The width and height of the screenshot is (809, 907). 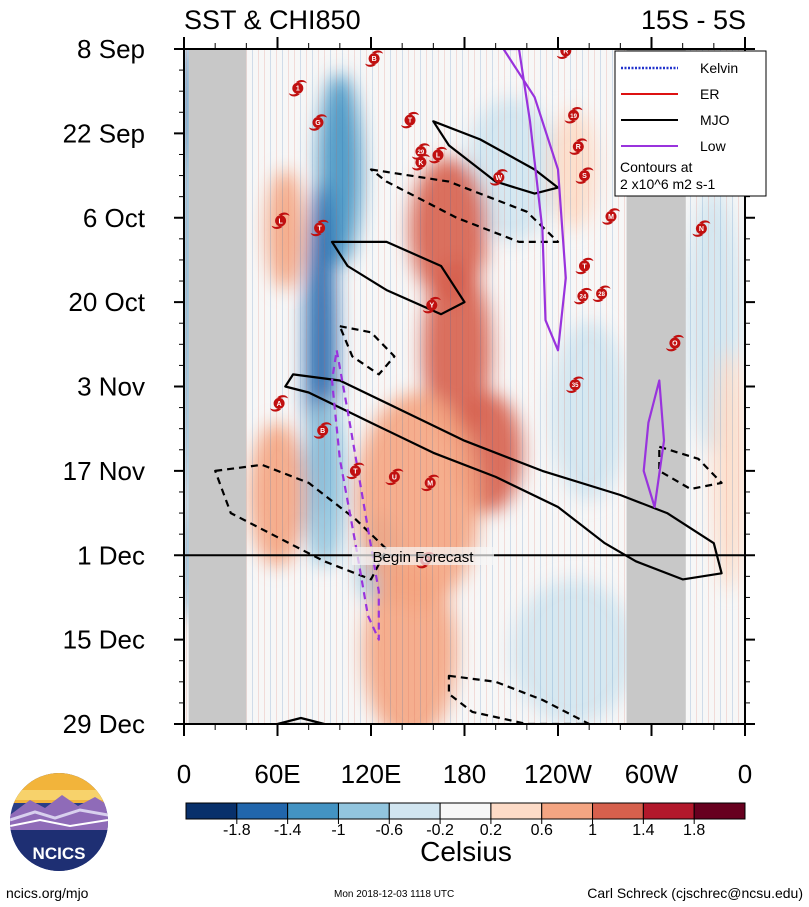 I want to click on storm-label: R, so click(x=565, y=51).